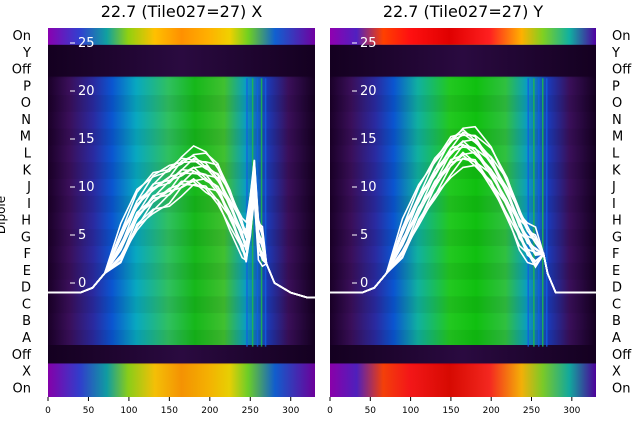 The image size is (640, 440). I want to click on overlay-tick-label: 20, so click(368, 91).